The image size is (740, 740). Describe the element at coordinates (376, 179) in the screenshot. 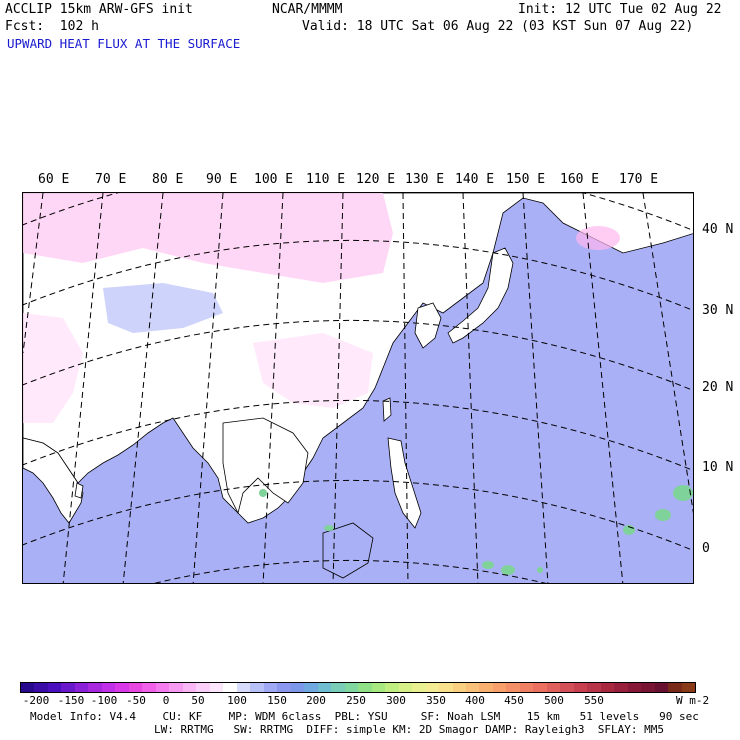

I see `longitude-label: 120 E` at that location.